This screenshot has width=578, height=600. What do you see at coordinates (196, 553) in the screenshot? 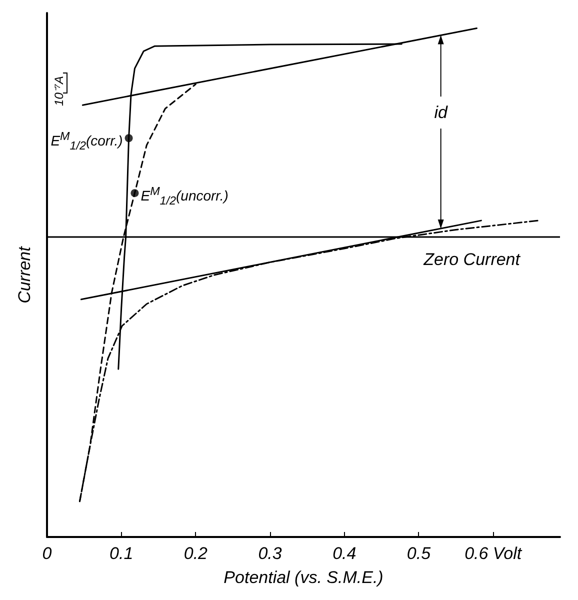
I see `x-tick-label: 0.2` at bounding box center [196, 553].